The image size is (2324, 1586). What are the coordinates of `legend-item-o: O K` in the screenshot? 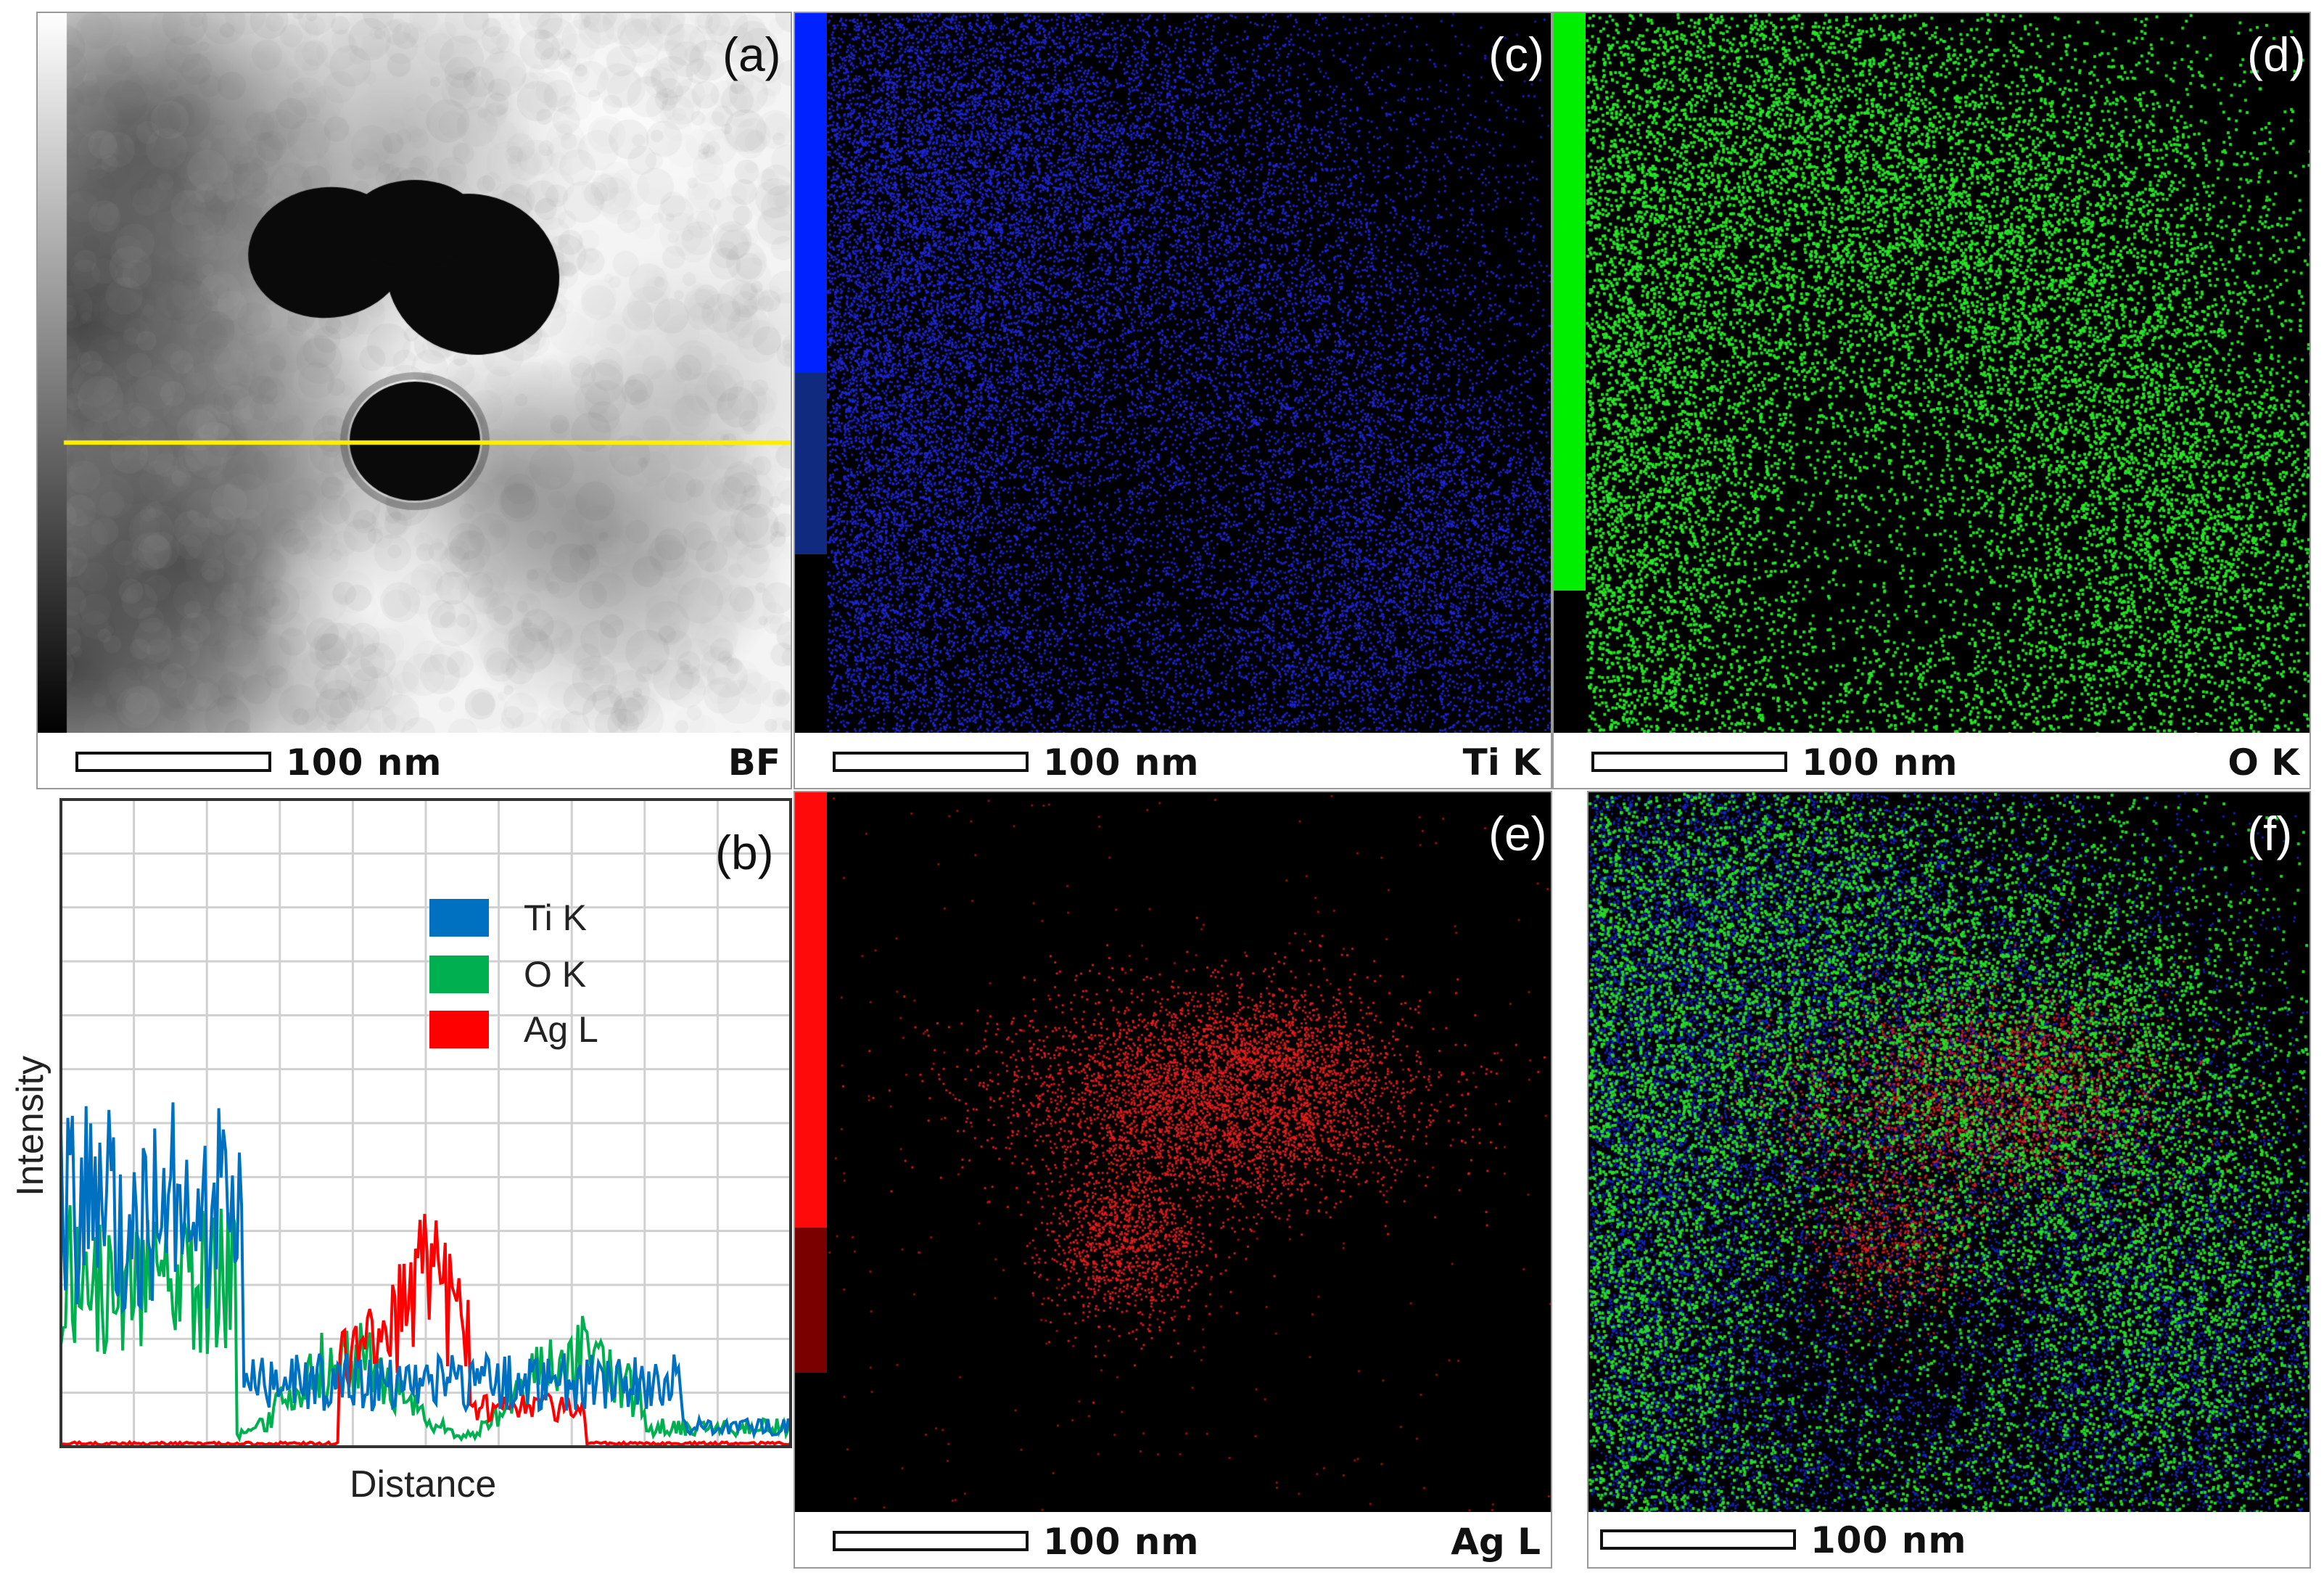 It's located at (507, 974).